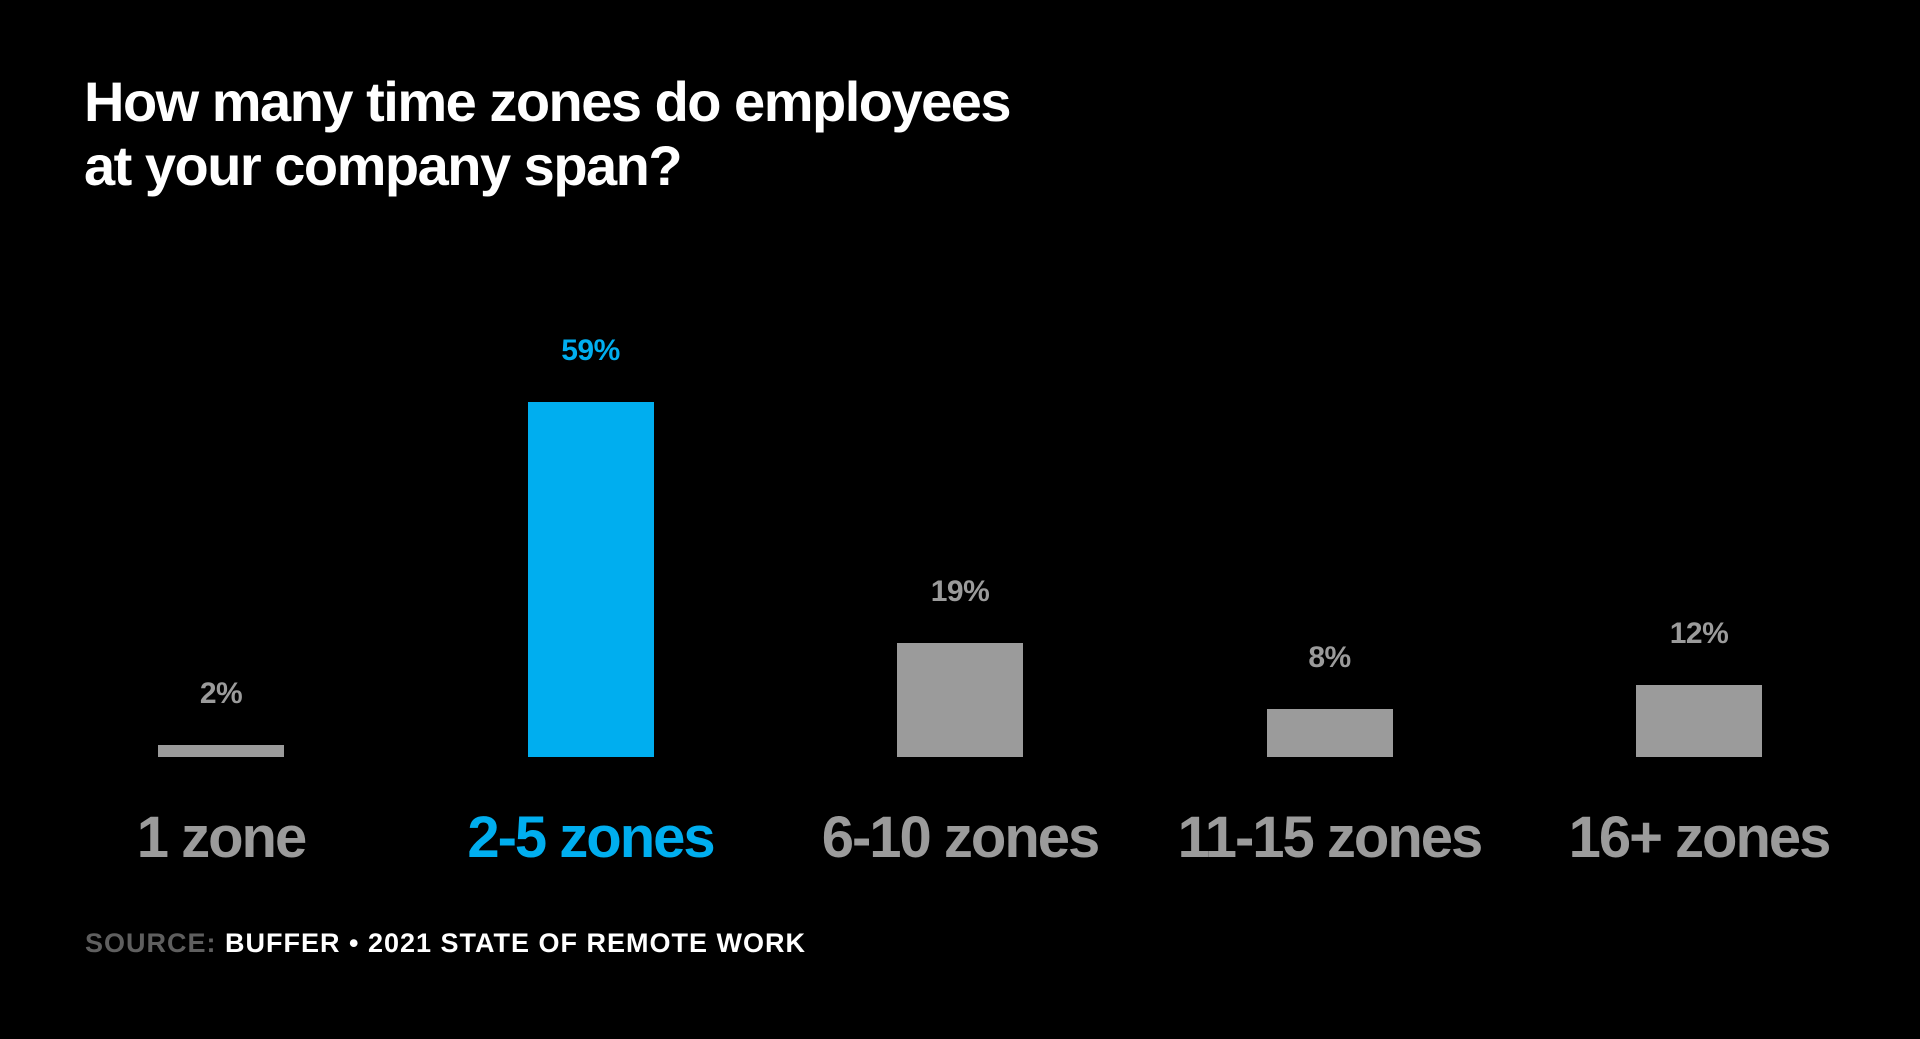 This screenshot has width=1920, height=1039. Describe the element at coordinates (222, 837) in the screenshot. I see `category-label: 1 zone` at that location.